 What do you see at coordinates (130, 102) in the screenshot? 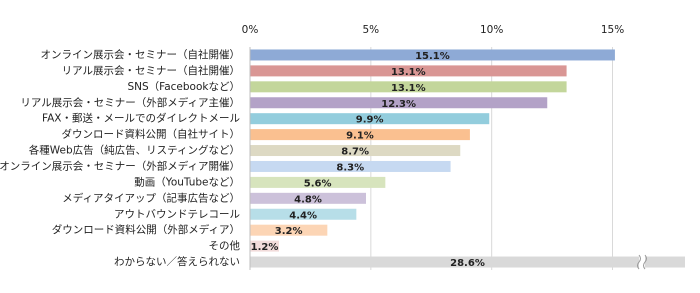
I see `y-tick-label: リアル展示会・セミナー（外部メディア主催）` at bounding box center [130, 102].